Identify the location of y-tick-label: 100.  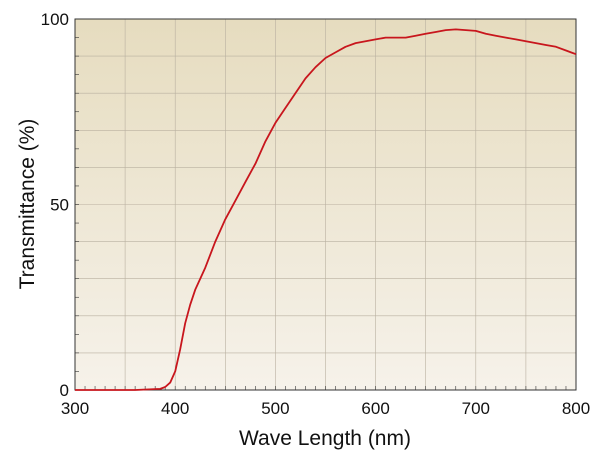
(55, 19).